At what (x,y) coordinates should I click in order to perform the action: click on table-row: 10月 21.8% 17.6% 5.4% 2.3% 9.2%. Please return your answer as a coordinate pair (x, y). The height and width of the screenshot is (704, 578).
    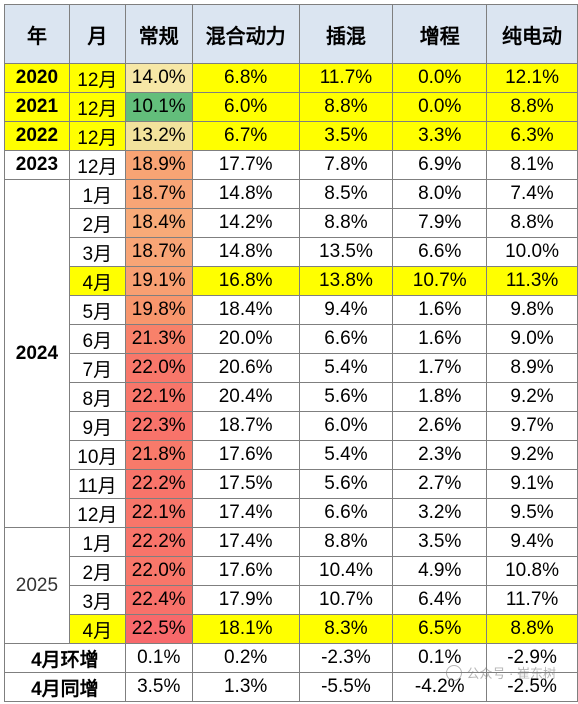
    Looking at the image, I should click on (291, 455).